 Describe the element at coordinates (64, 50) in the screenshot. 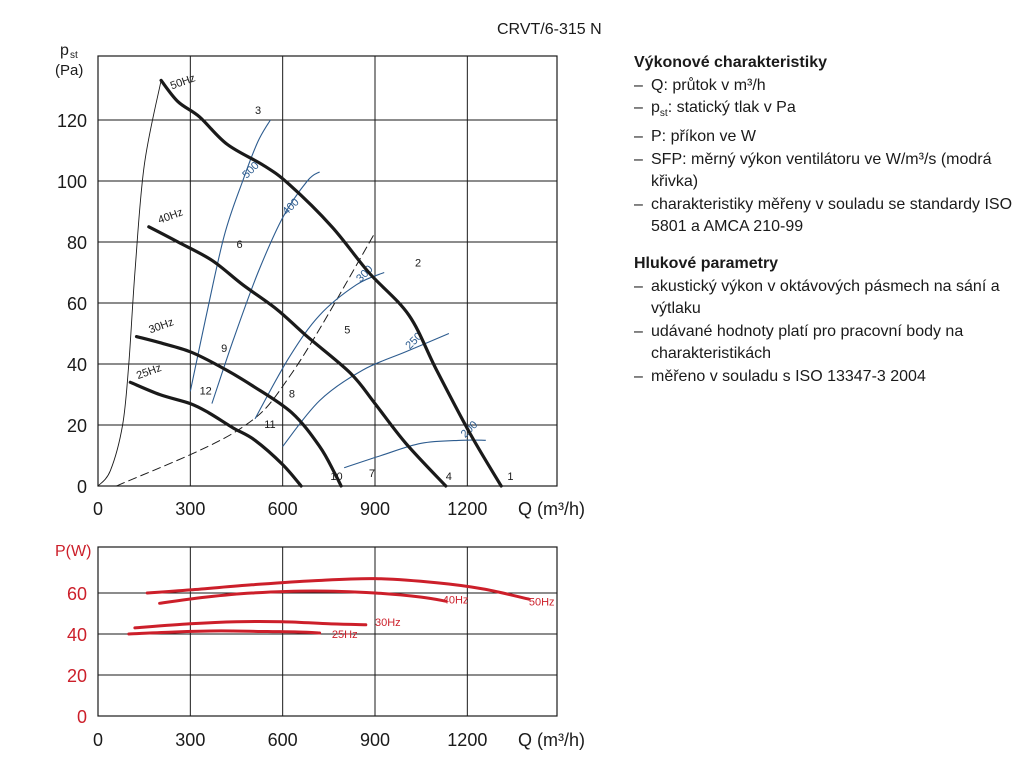

I see `y-axis-title: p` at that location.